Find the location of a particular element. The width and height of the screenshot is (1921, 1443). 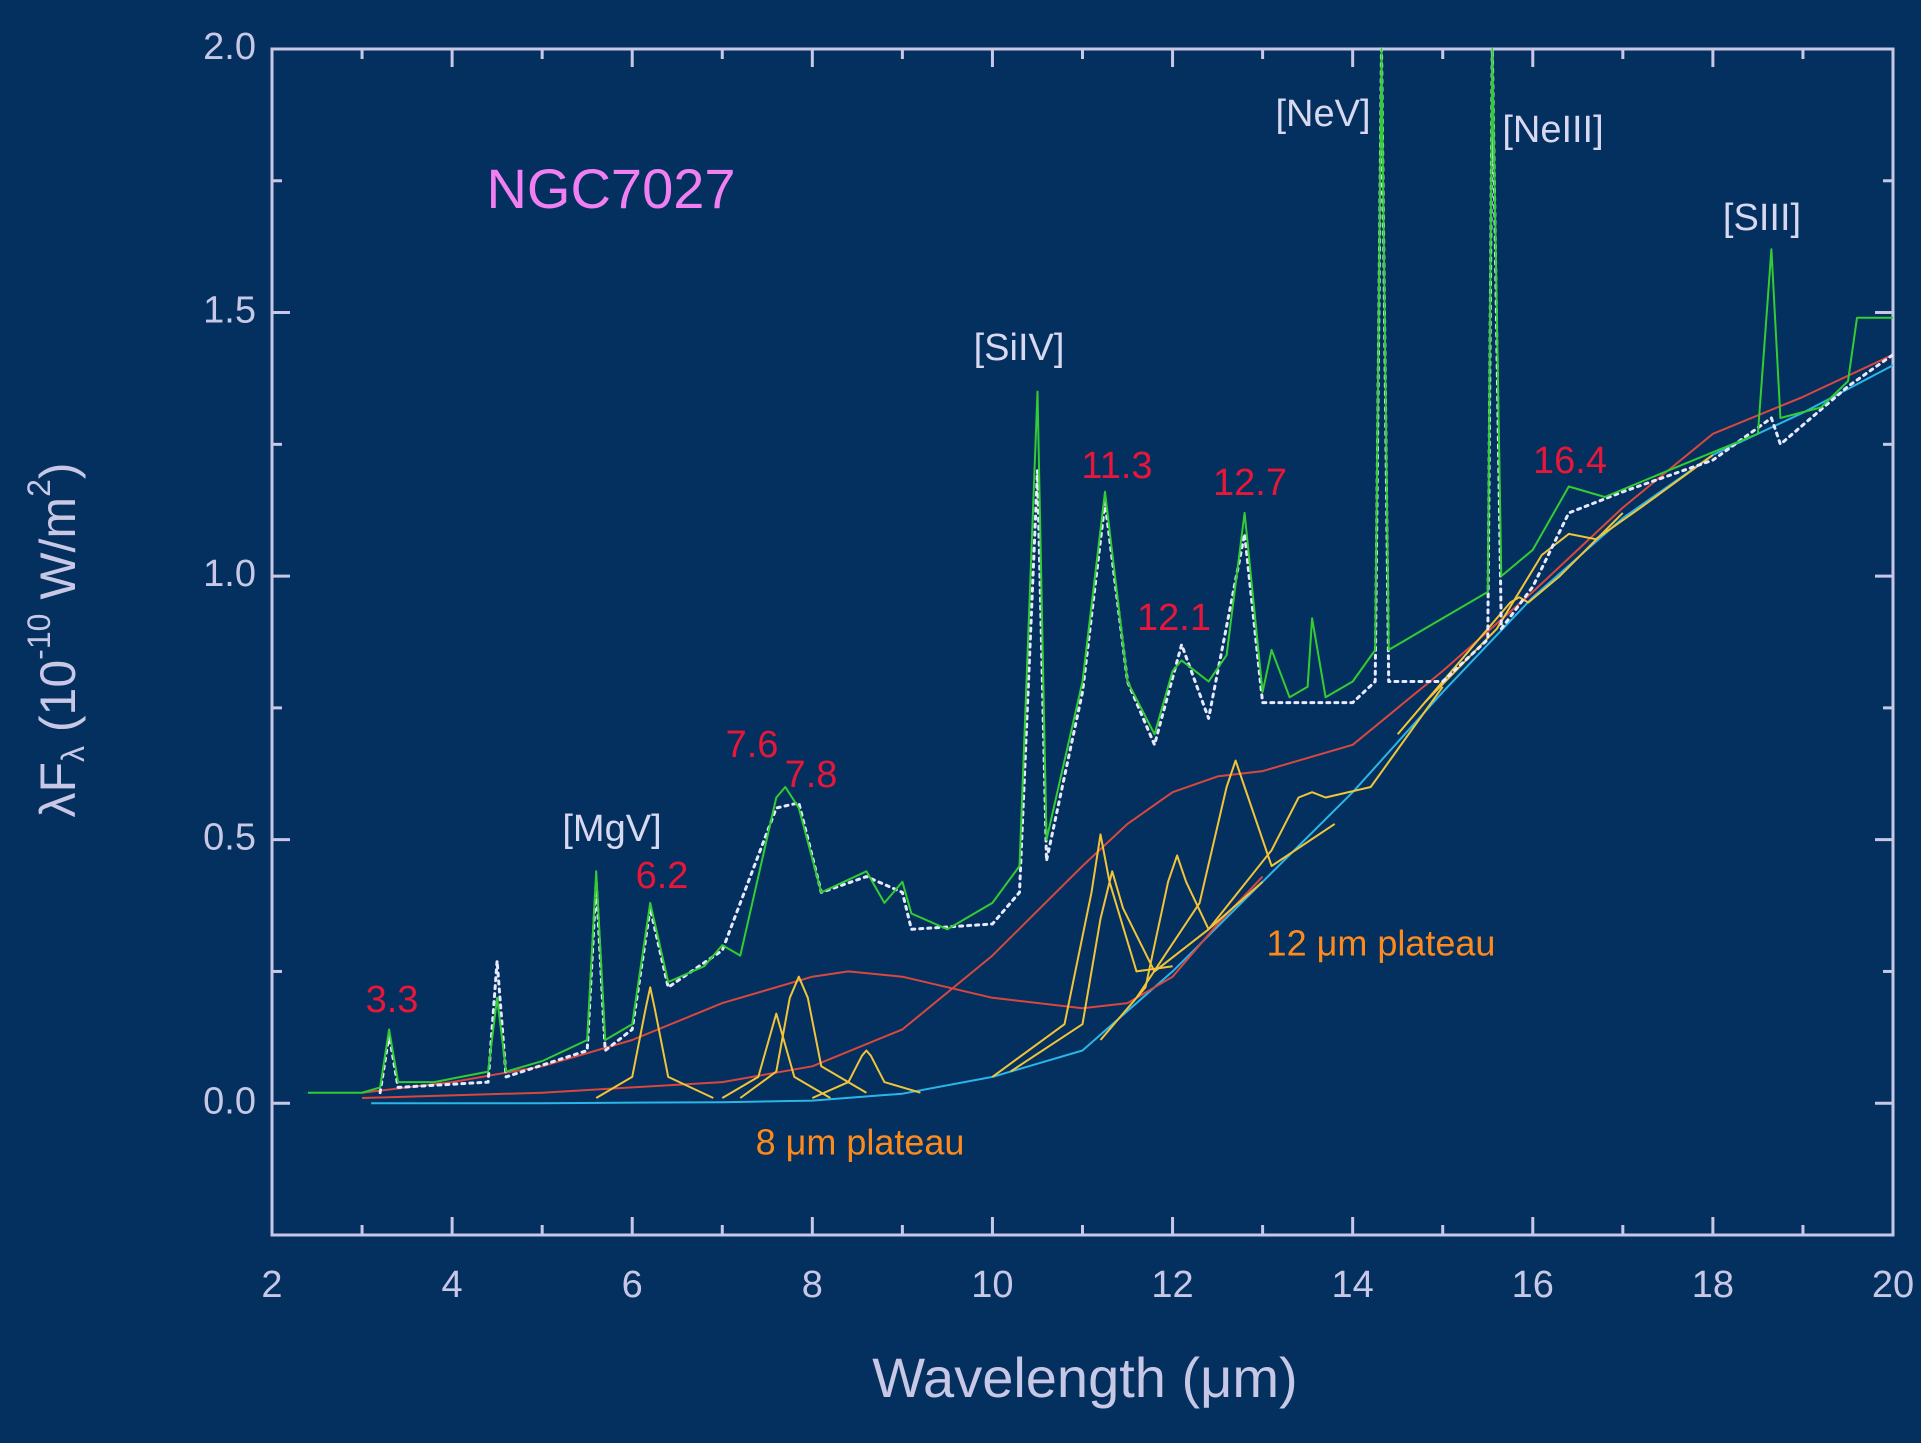

annotation: 6.2 is located at coordinates (662, 876).